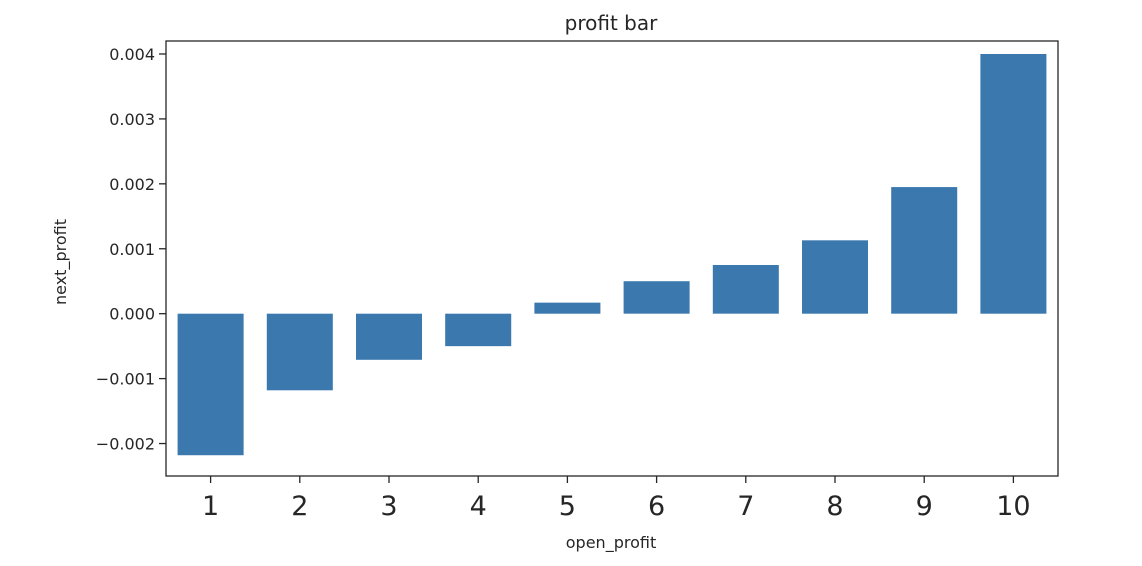 This screenshot has width=1142, height=566. Describe the element at coordinates (132, 184) in the screenshot. I see `y-tick-label: 0.002` at that location.